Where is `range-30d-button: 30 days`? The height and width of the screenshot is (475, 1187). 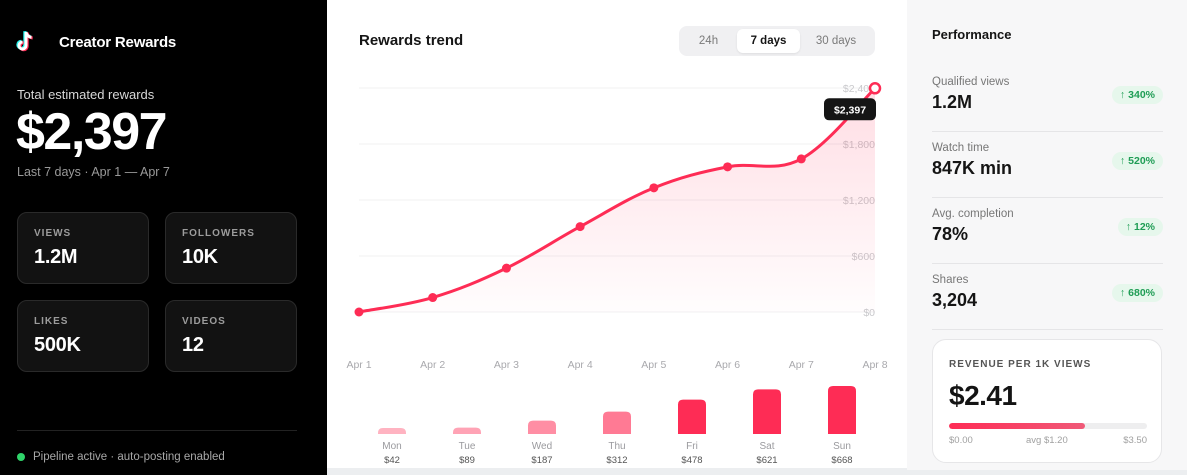 range-30d-button: 30 days is located at coordinates (836, 41).